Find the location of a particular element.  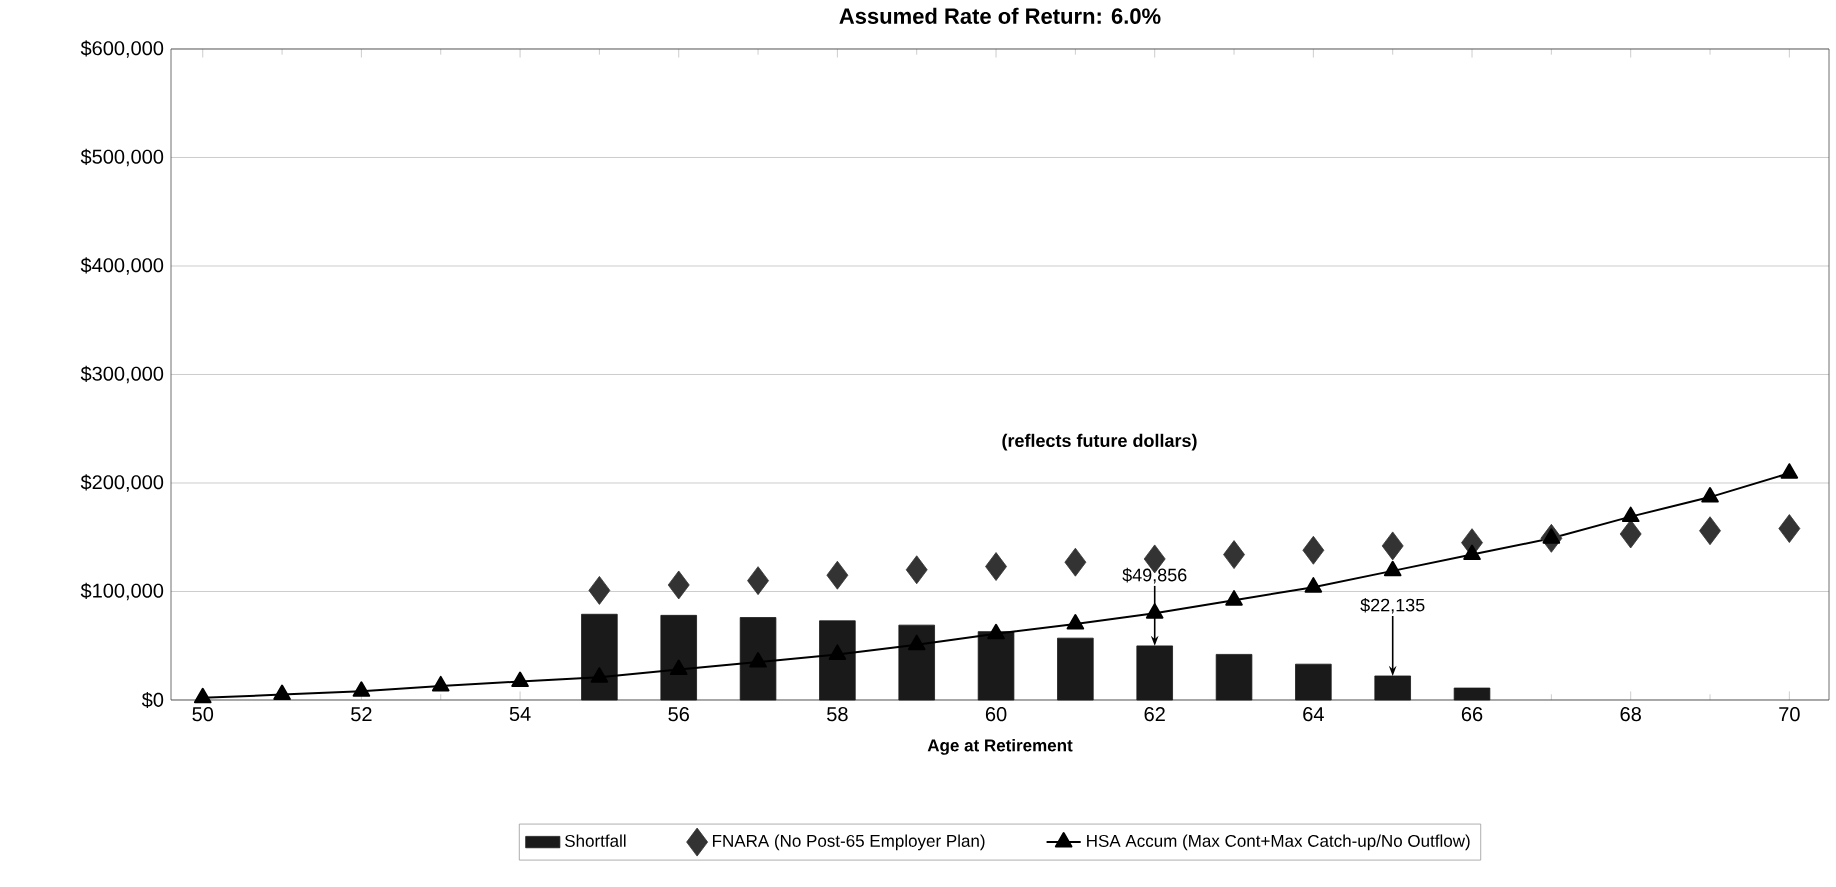

chart-title: Assumed Rate of Return: 6.0% is located at coordinates (1000, 15).